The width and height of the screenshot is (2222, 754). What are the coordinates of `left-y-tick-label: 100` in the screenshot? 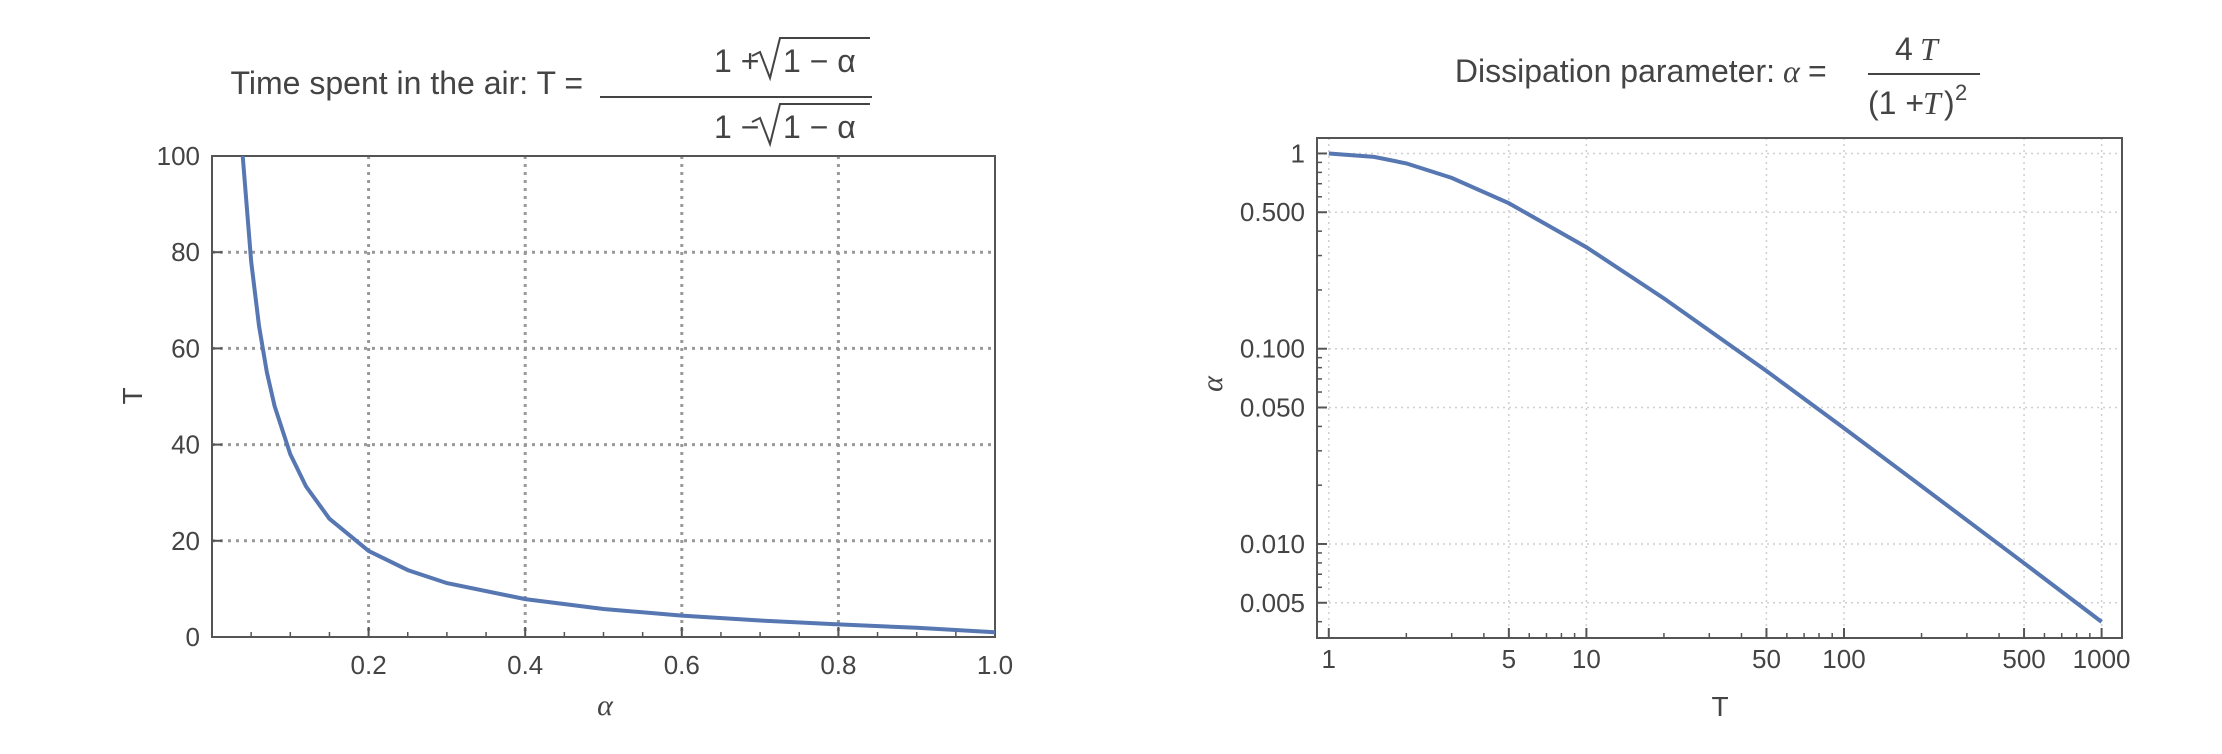 It's located at (178, 156).